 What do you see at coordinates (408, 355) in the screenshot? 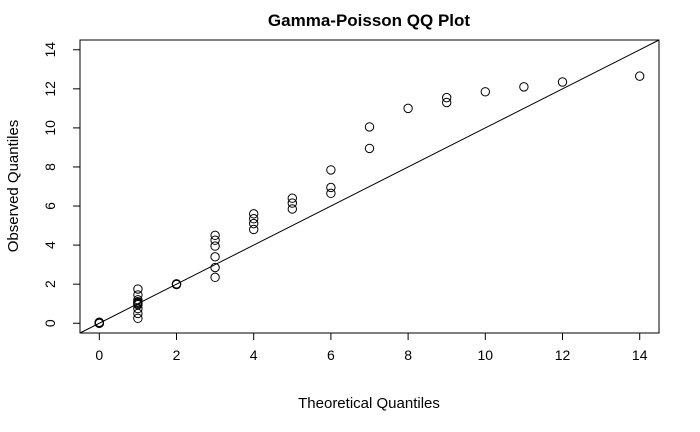
I see `x-tick-label: 8` at bounding box center [408, 355].